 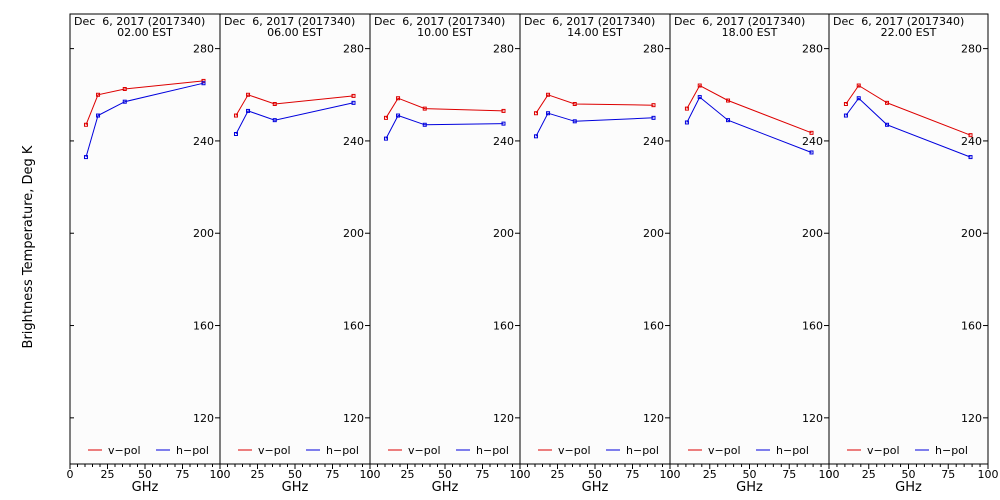 What do you see at coordinates (70, 474) in the screenshot?
I see `x-tick-label: 0` at bounding box center [70, 474].